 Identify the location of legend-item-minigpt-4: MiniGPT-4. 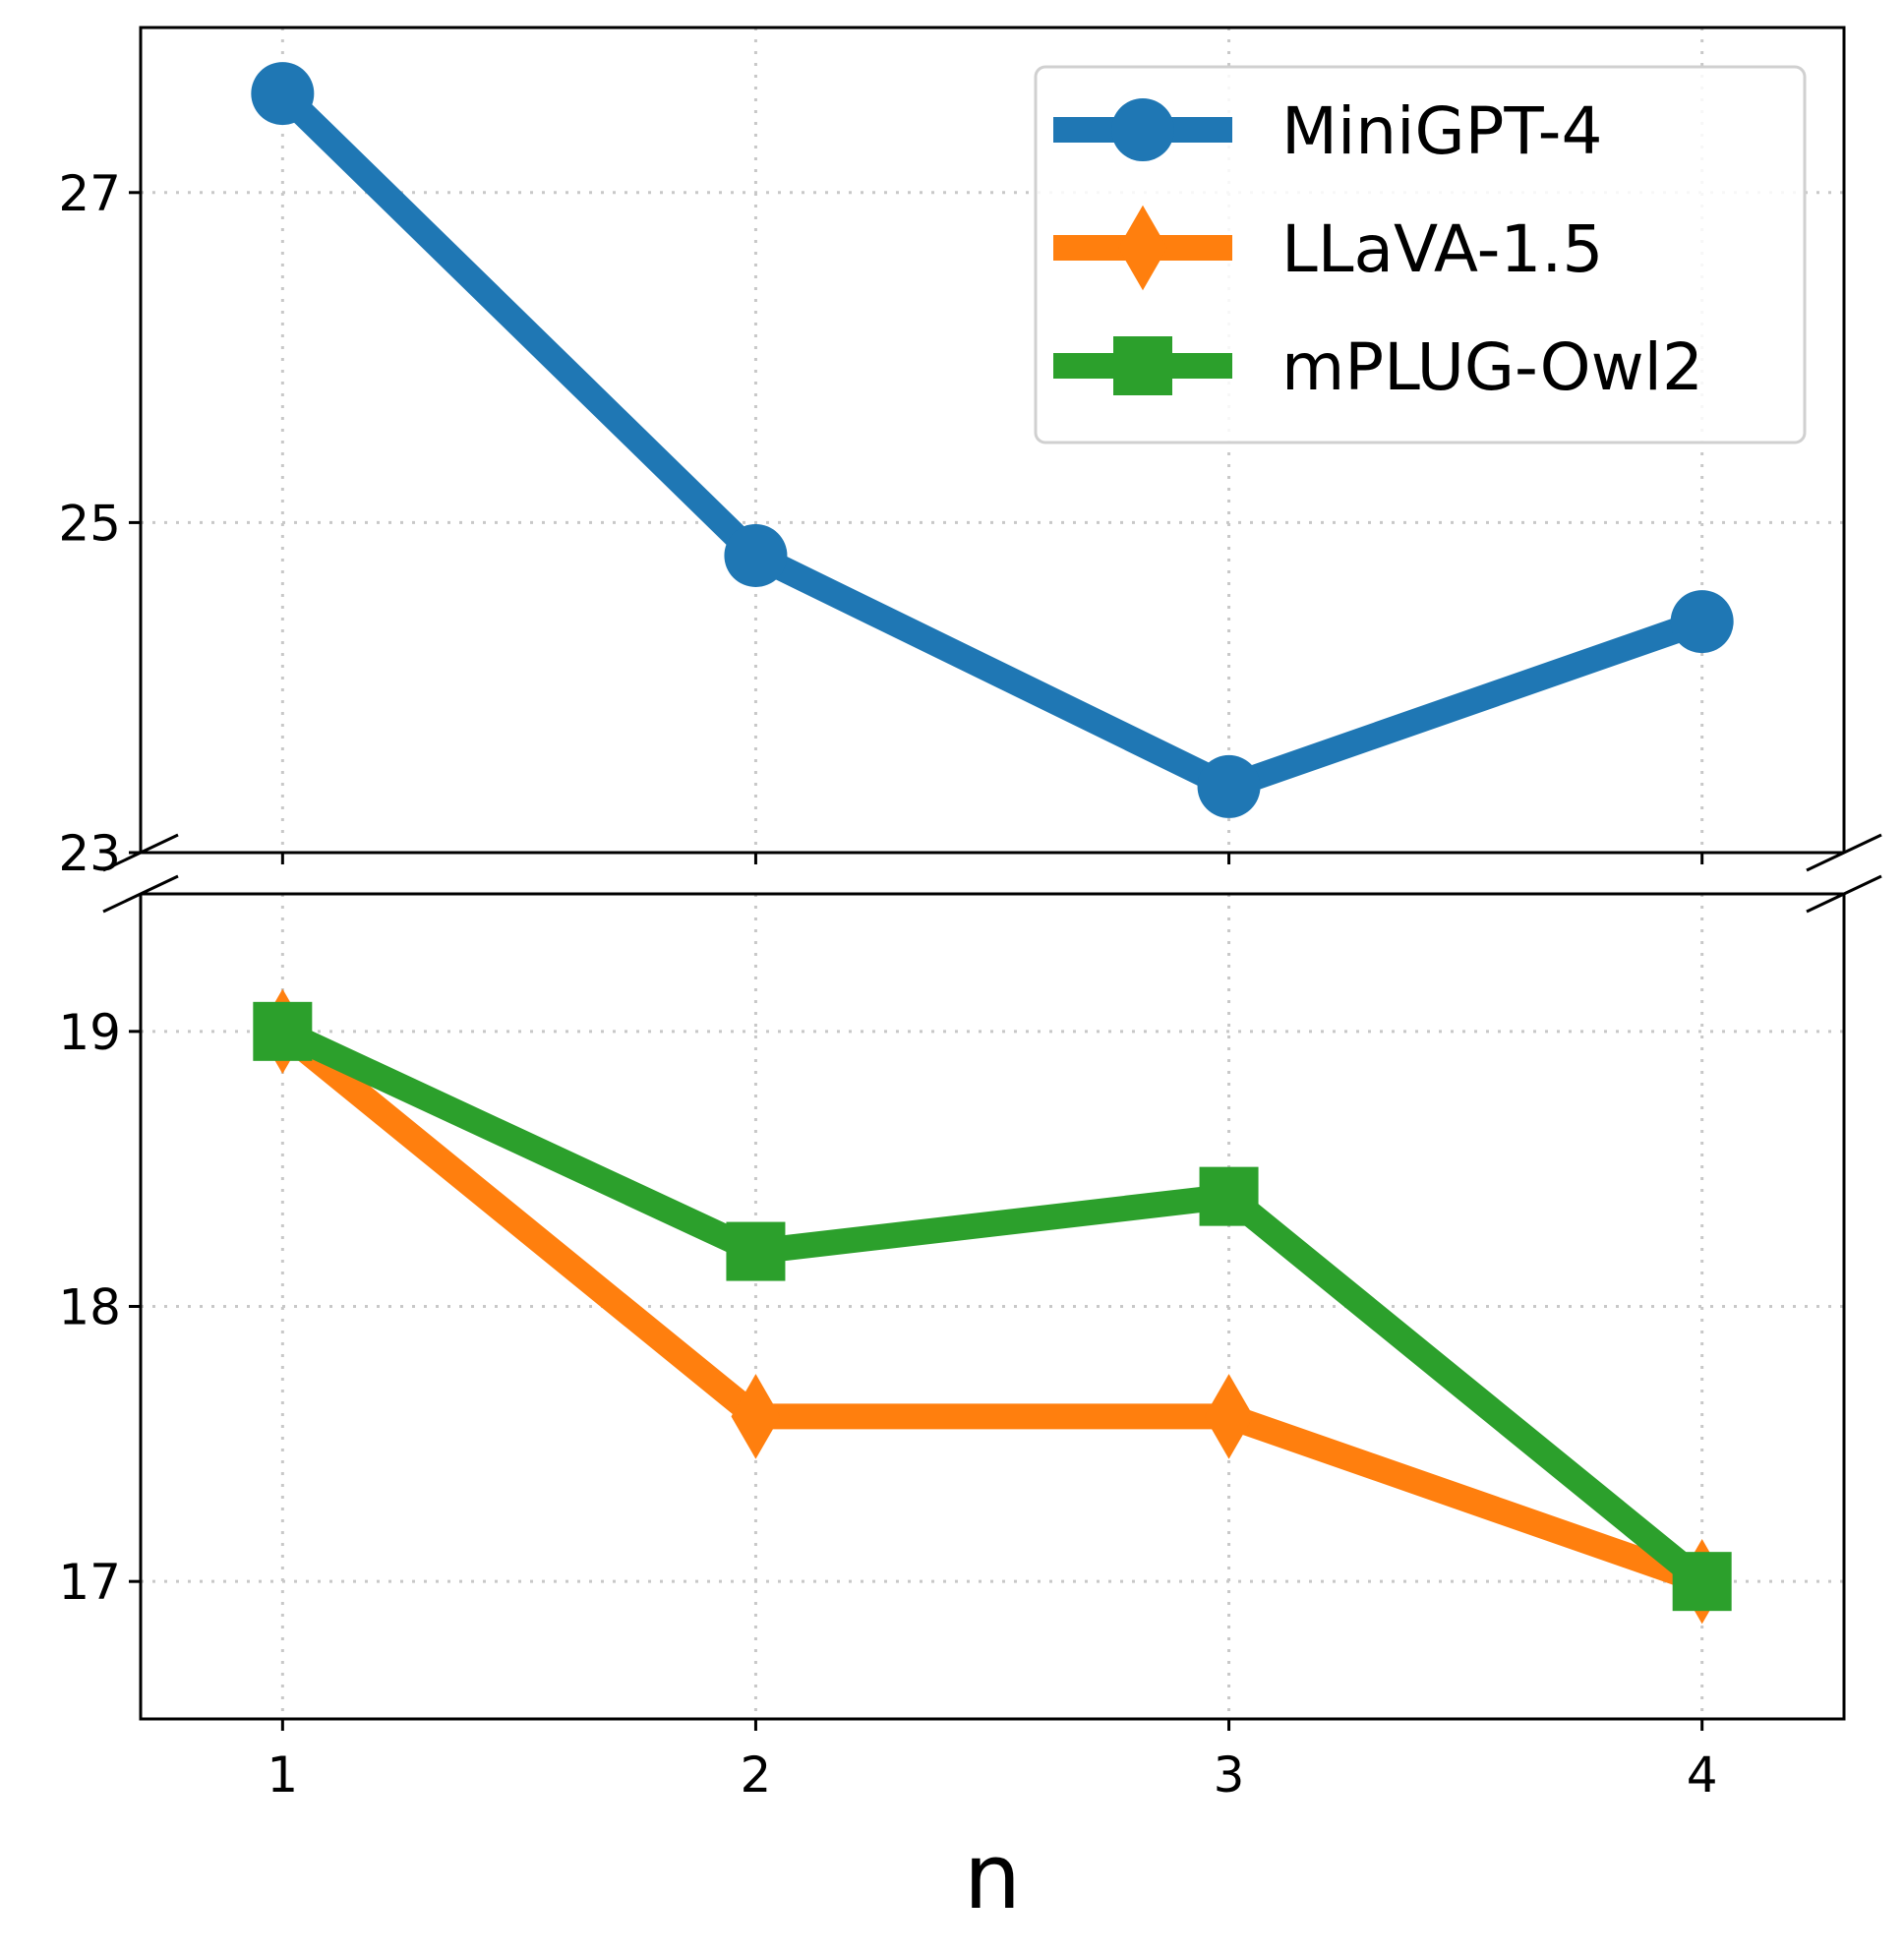
(1327, 131).